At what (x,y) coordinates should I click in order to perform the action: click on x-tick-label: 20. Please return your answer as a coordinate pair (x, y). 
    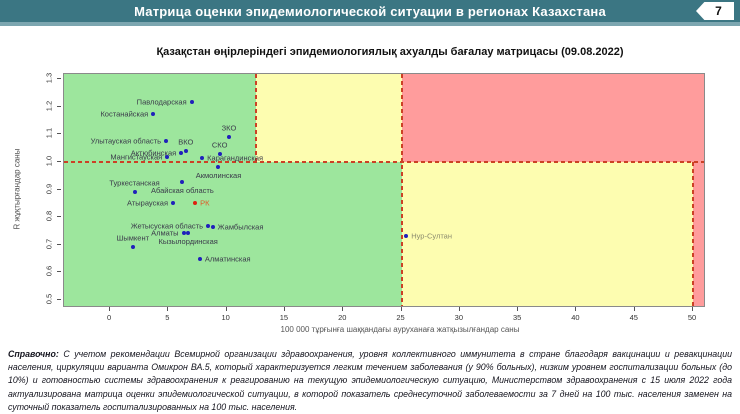
    Looking at the image, I should click on (342, 317).